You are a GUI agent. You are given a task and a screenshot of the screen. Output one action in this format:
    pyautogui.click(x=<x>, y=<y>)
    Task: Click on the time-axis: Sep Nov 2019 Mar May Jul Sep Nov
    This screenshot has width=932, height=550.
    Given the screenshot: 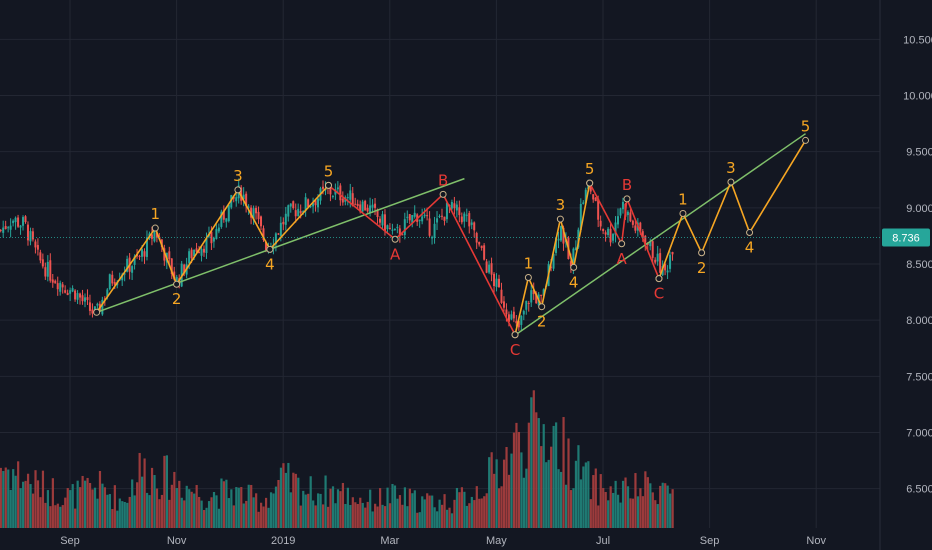 What is the action you would take?
    pyautogui.click(x=443, y=541)
    